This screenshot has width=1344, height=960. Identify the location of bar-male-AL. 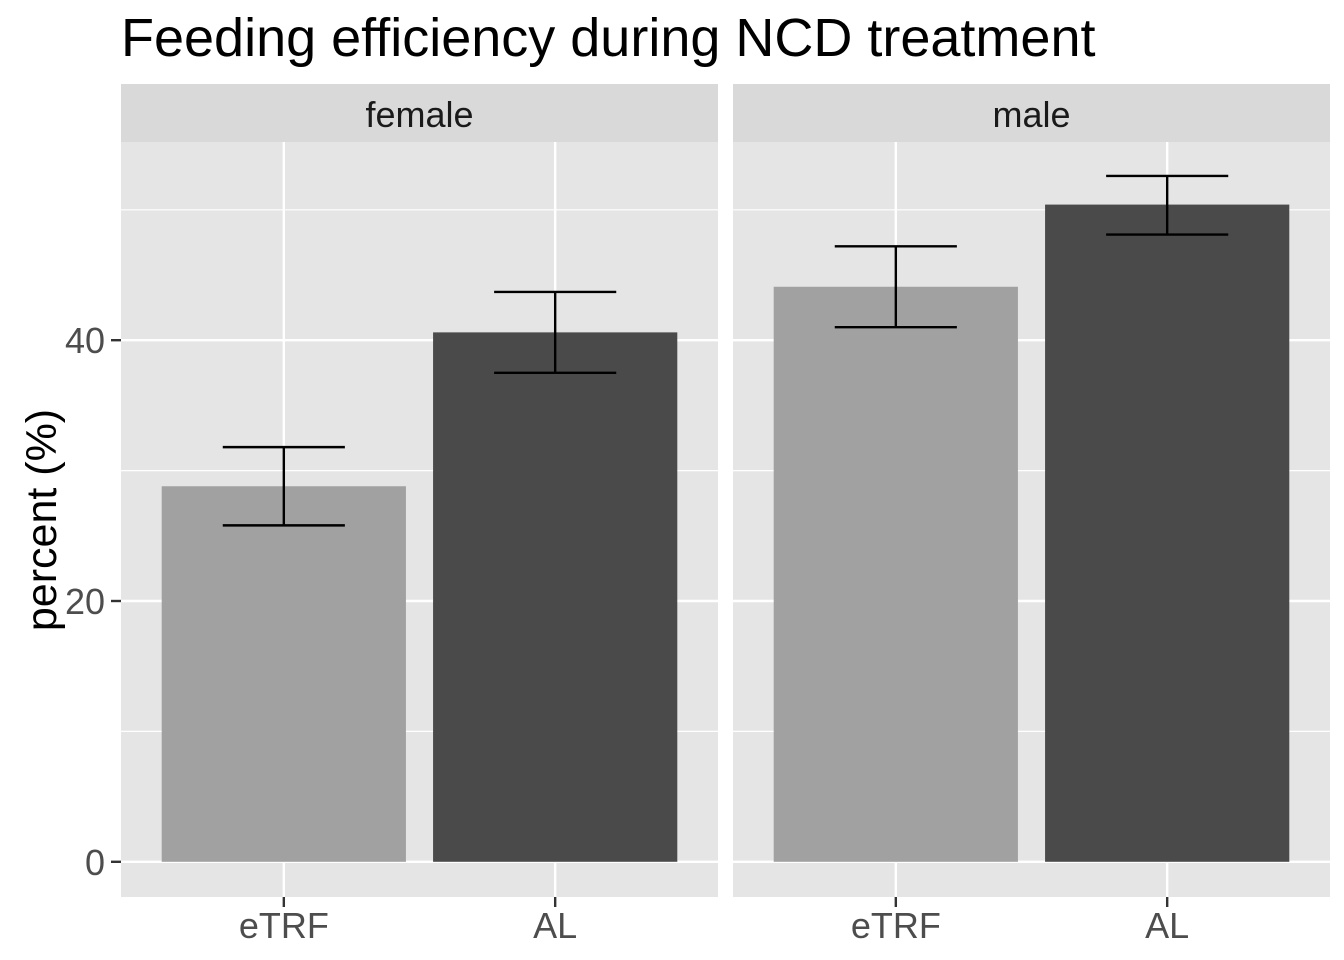
(1167, 533).